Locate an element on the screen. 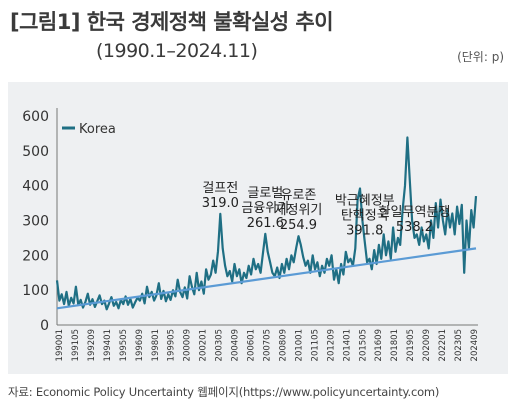  x-tick-label: 201505 is located at coordinates (363, 345).